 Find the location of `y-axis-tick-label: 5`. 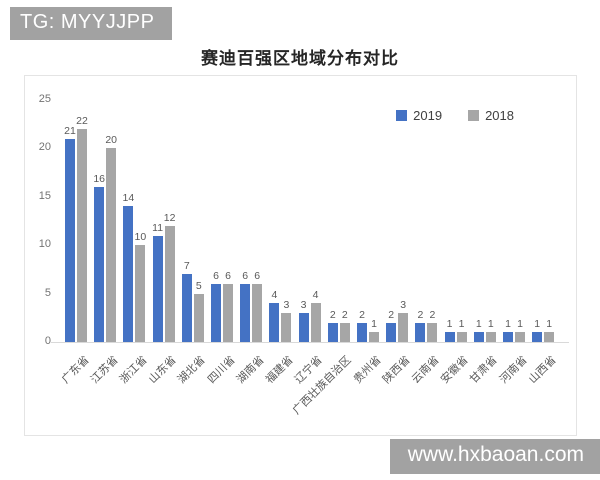

y-axis-tick-label: 5 is located at coordinates (47, 292).